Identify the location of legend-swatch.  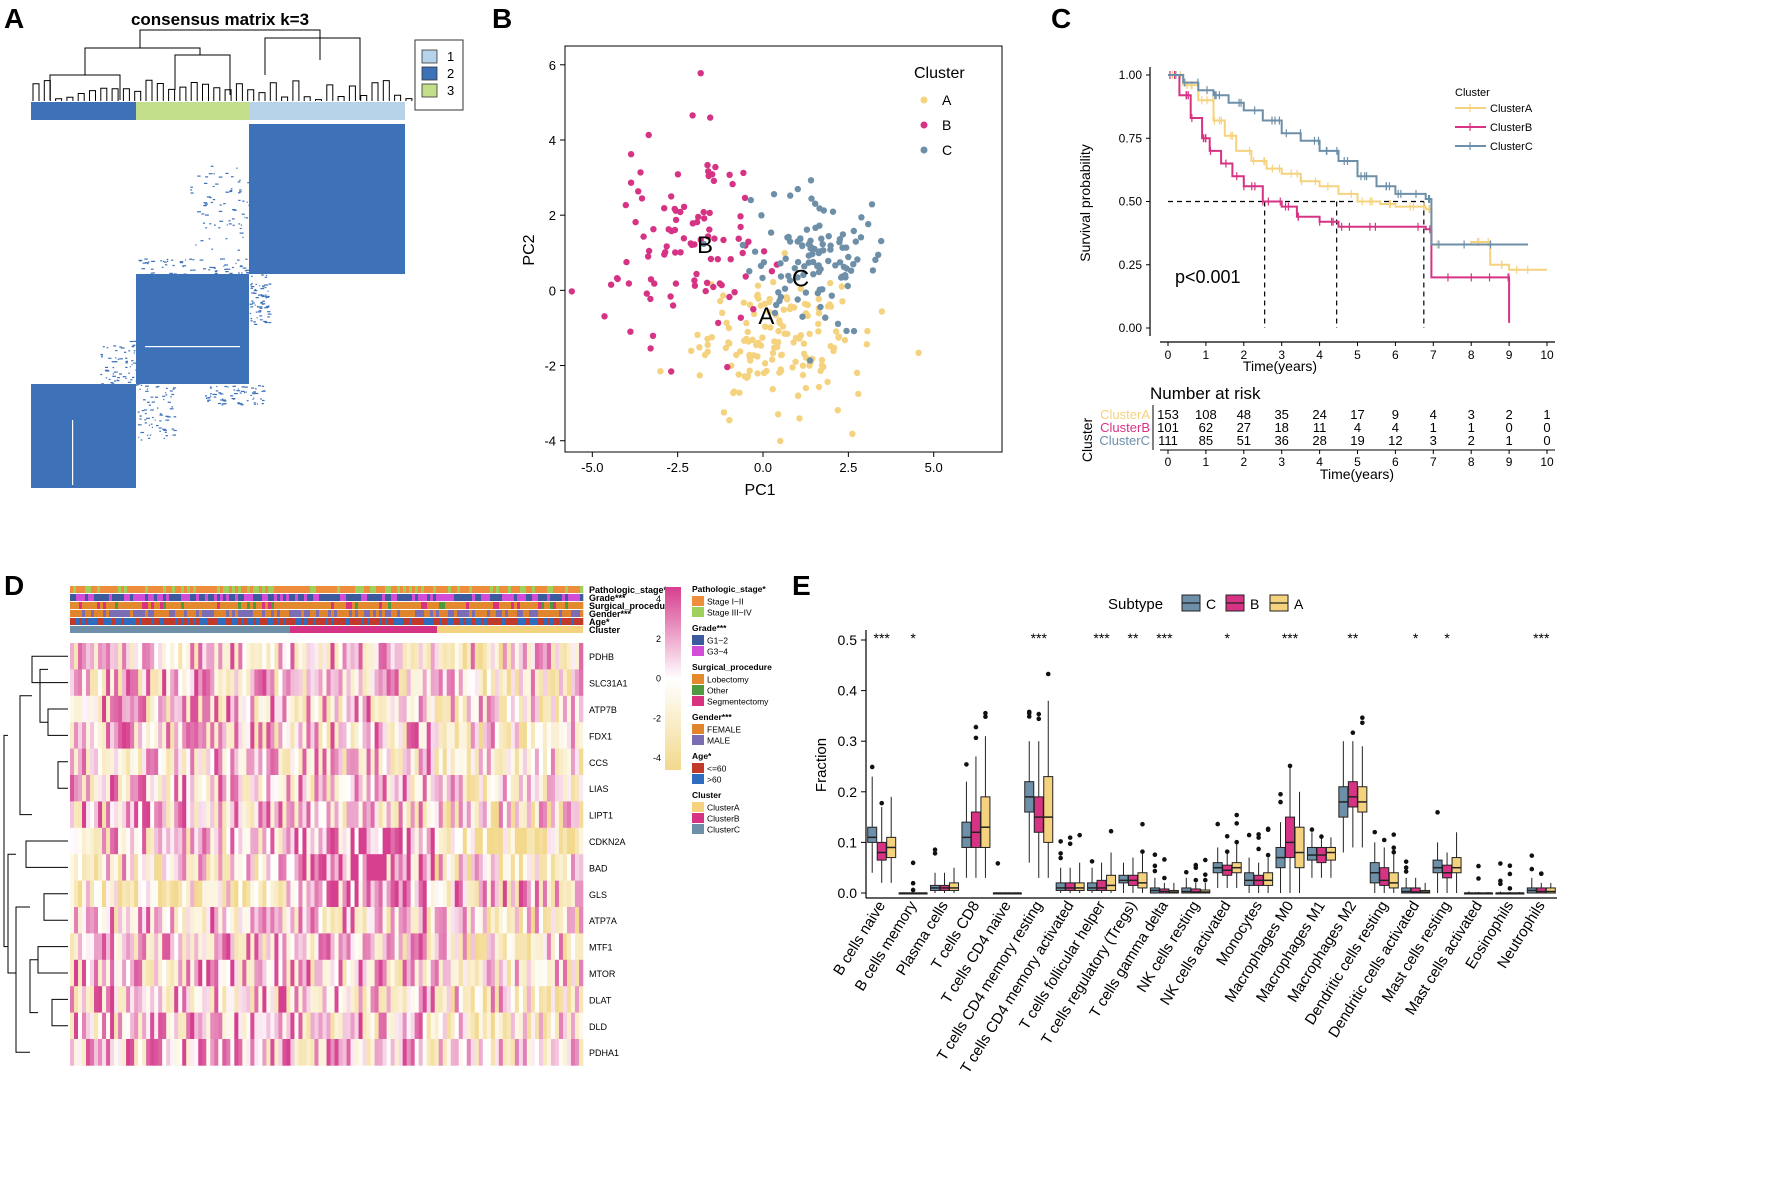
(698, 829).